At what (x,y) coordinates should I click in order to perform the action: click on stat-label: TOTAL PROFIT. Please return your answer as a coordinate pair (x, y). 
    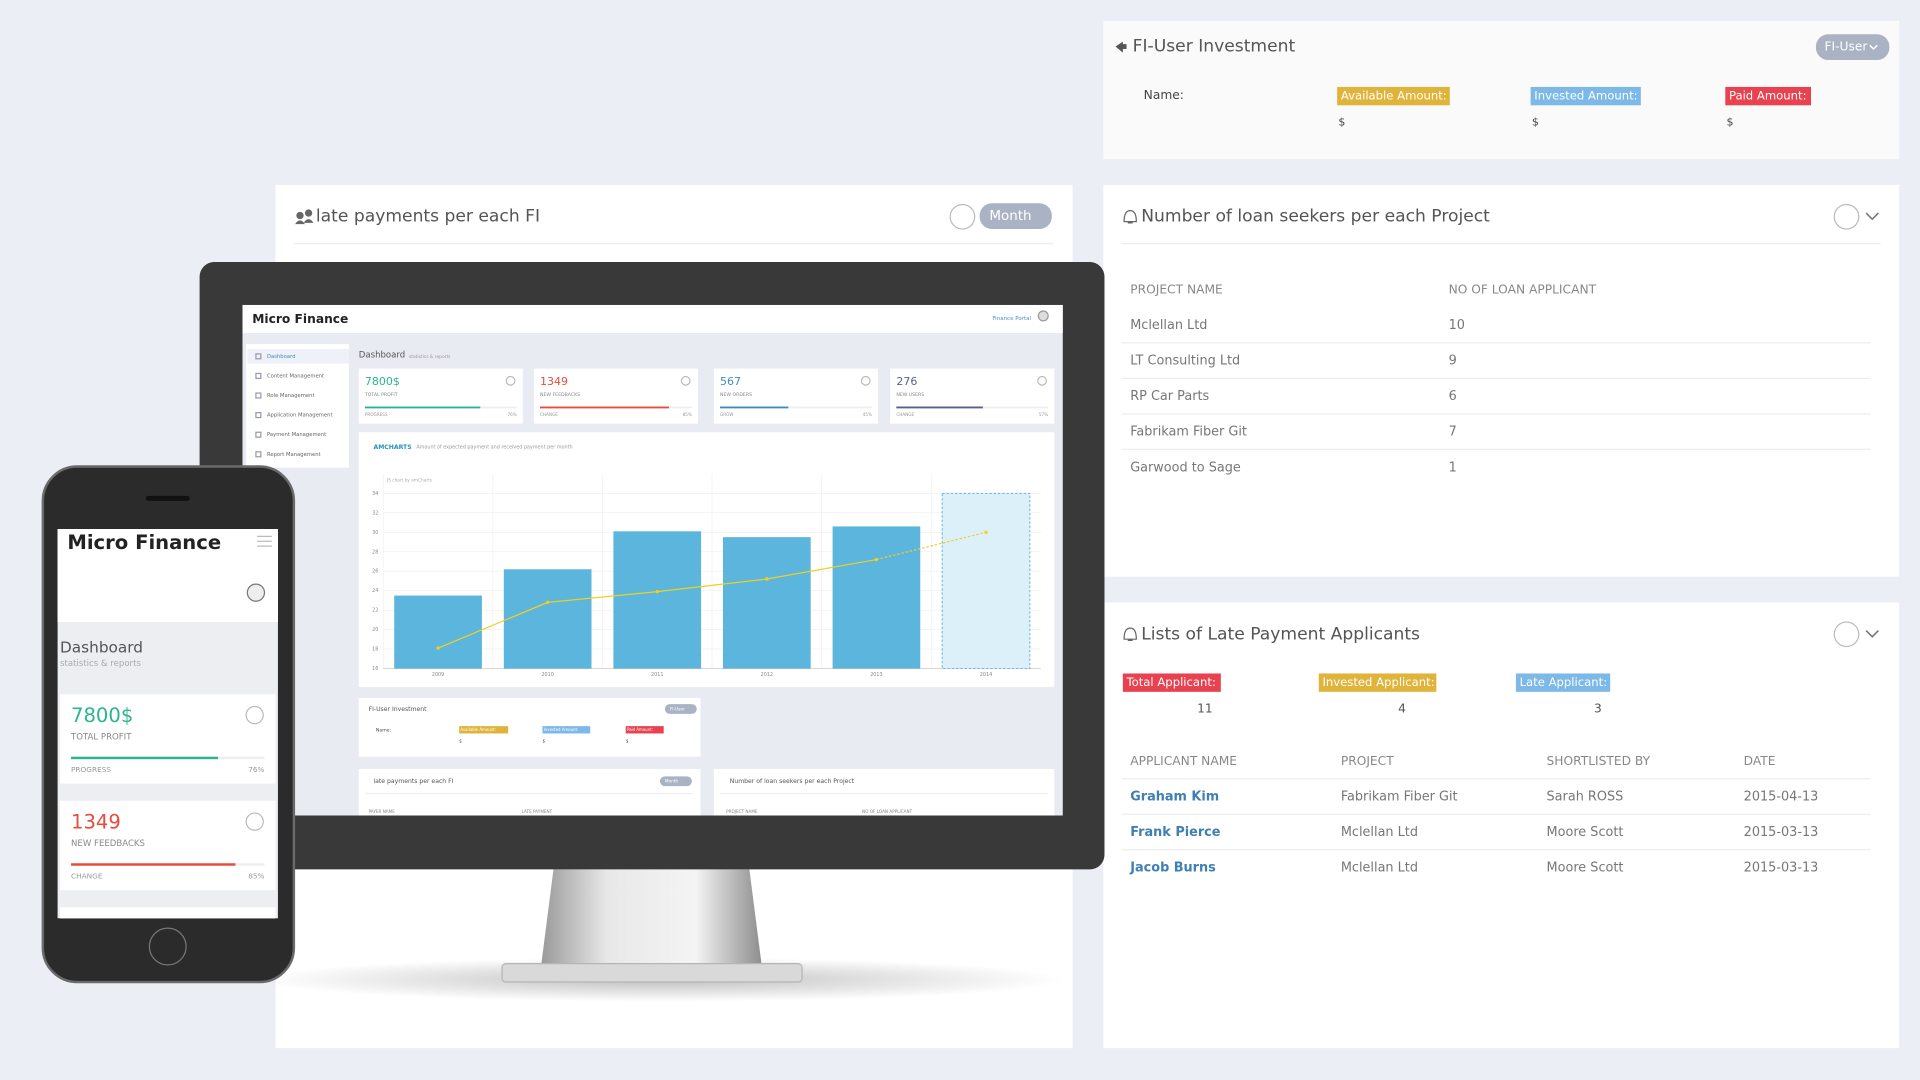
    Looking at the image, I should click on (381, 395).